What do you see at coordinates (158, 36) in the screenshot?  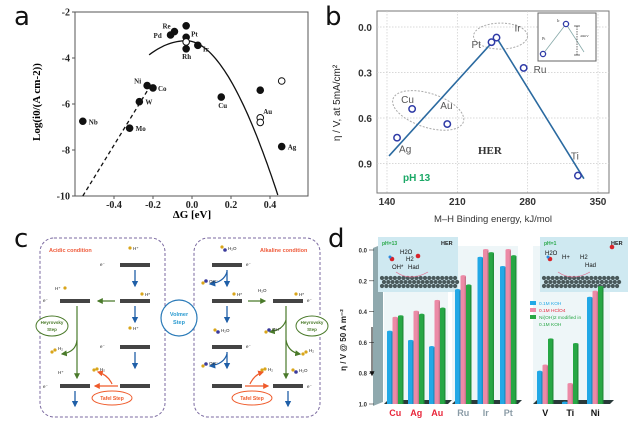 I see `a-point-label: Pd` at bounding box center [158, 36].